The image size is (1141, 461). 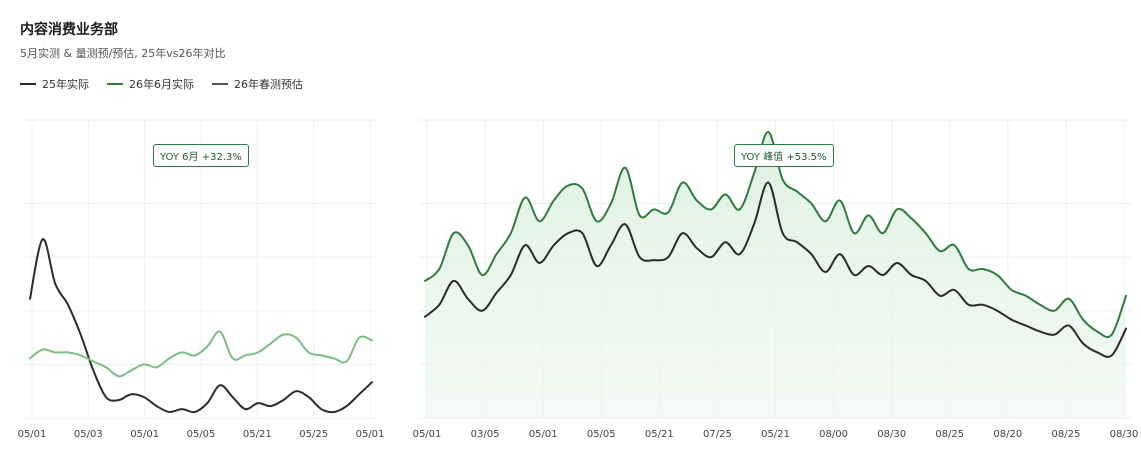 I want to click on legend-item-25-actual: 25年实际, so click(x=54, y=84).